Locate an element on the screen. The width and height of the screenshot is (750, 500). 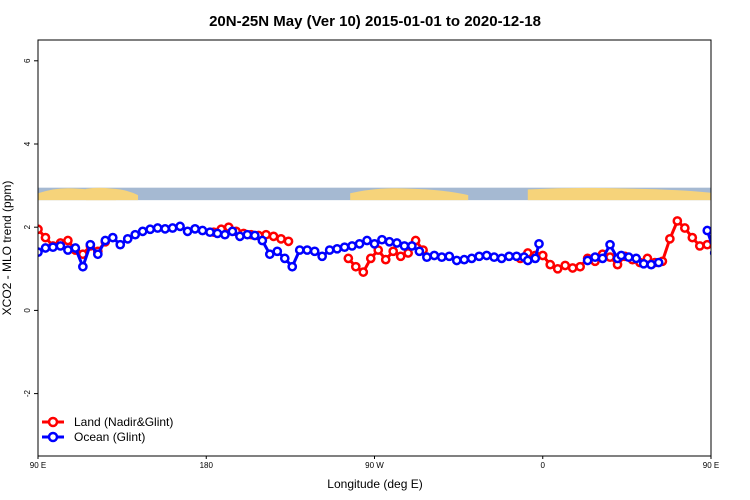
series-ocean-line is located at coordinates (747, 247).